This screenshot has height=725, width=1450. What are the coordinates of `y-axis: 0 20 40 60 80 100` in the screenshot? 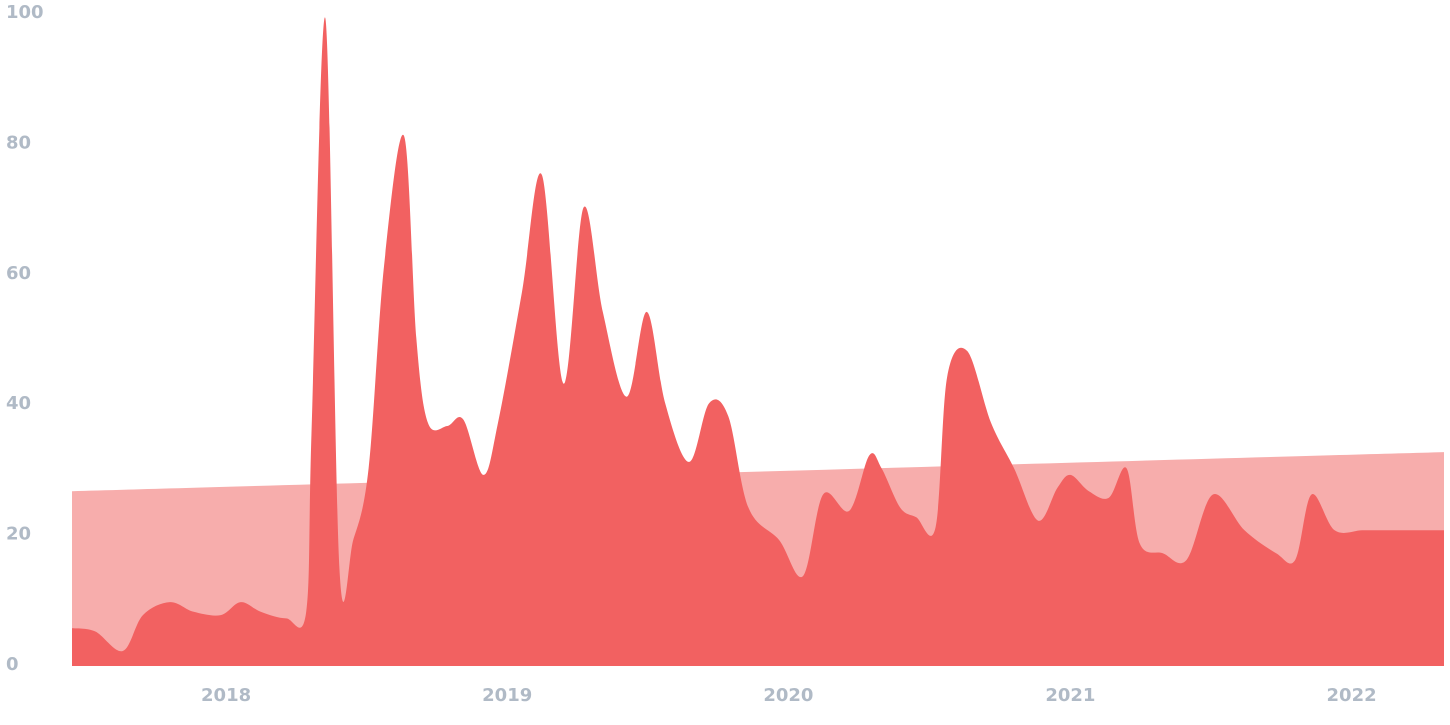 It's located at (25, 338).